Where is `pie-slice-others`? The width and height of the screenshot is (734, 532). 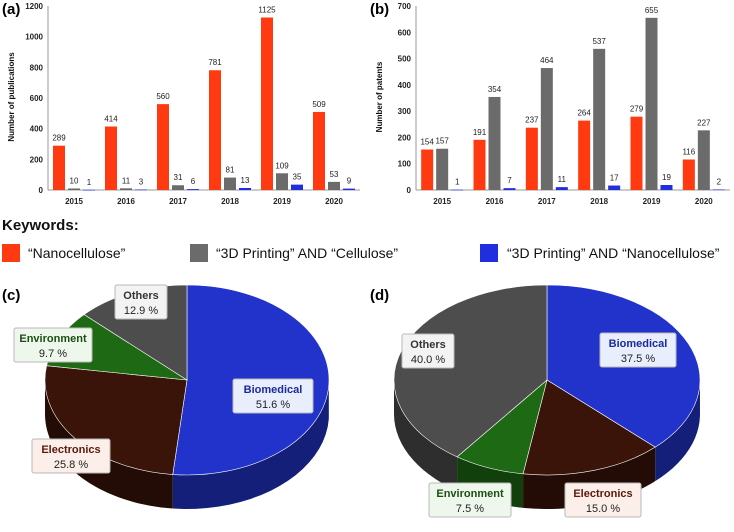 pie-slice-others is located at coordinates (470, 371).